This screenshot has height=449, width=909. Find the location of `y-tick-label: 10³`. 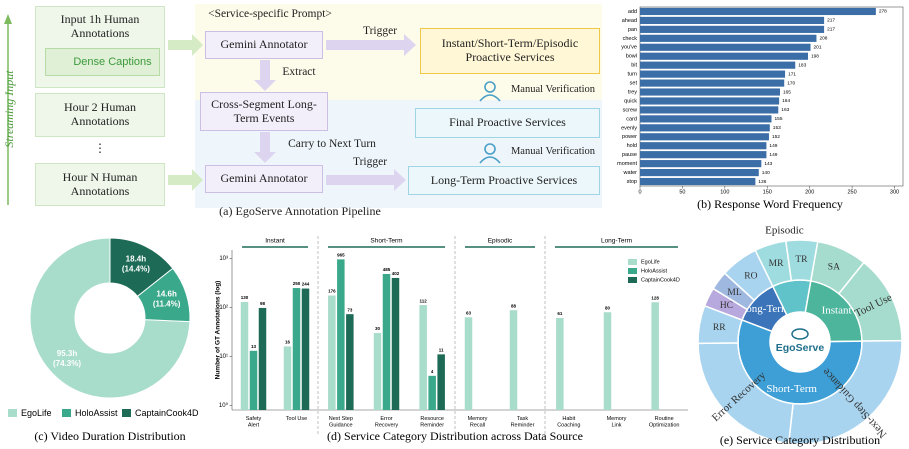

y-tick-label: 10³ is located at coordinates (223, 259).